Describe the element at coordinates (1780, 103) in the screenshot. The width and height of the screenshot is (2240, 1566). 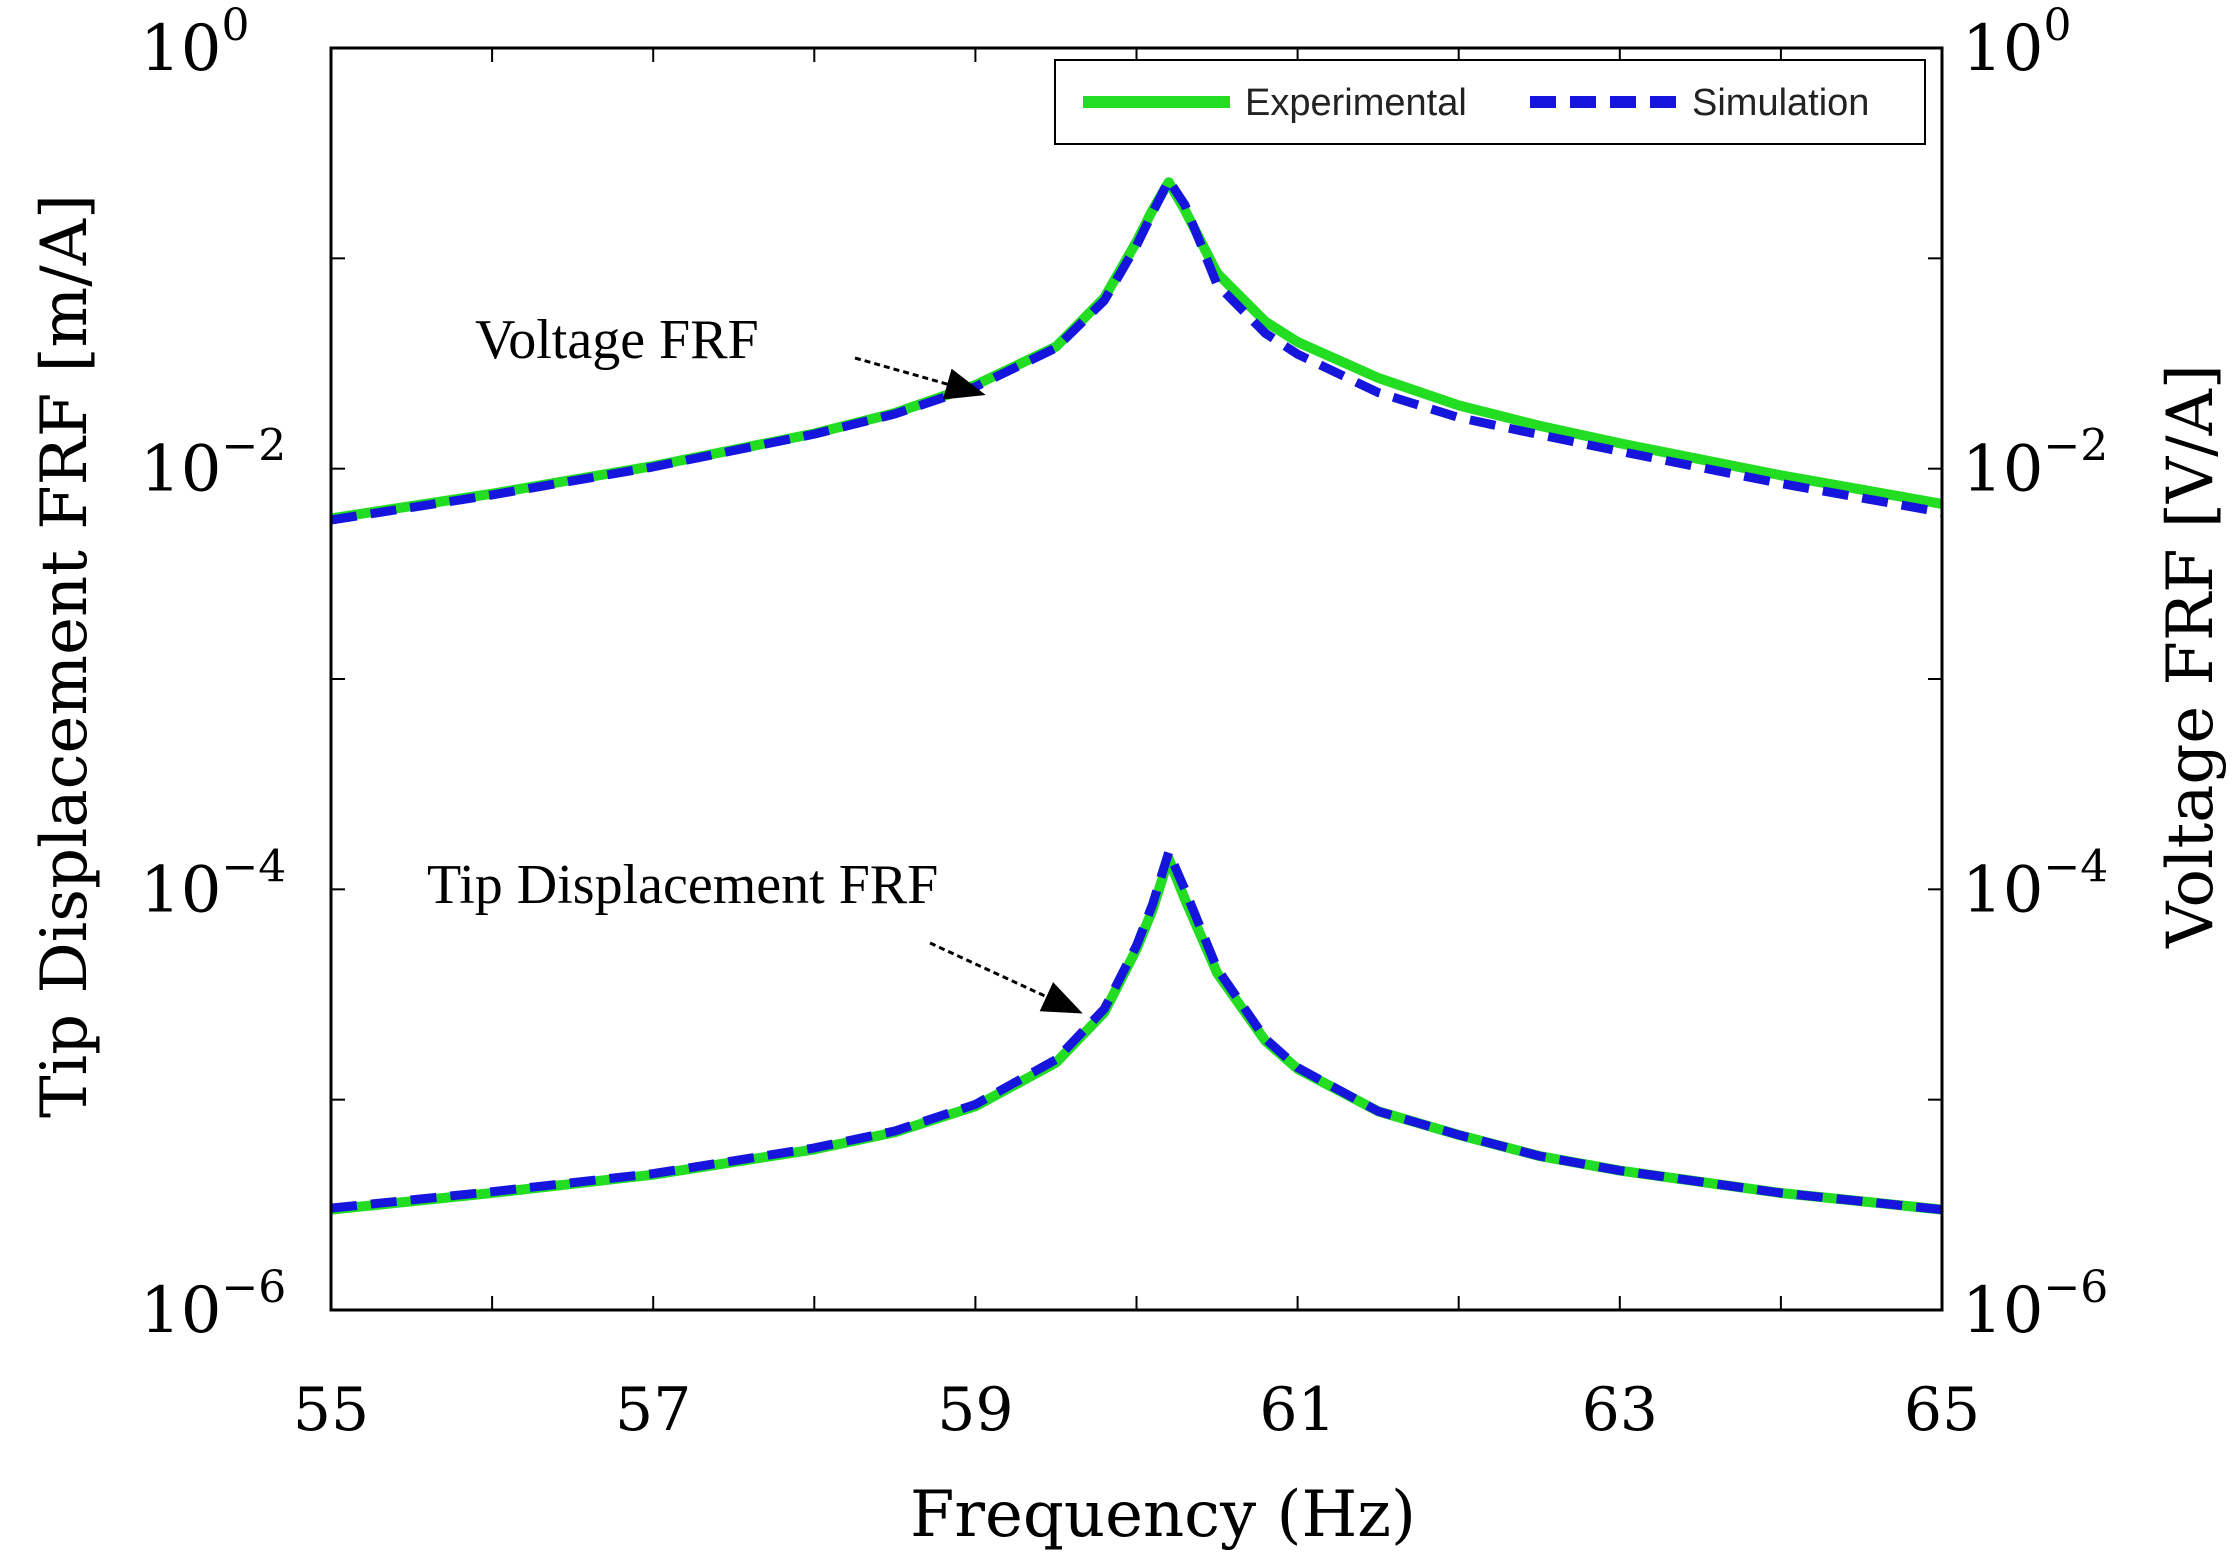
I see `legend-label-simulation: Simulation` at that location.